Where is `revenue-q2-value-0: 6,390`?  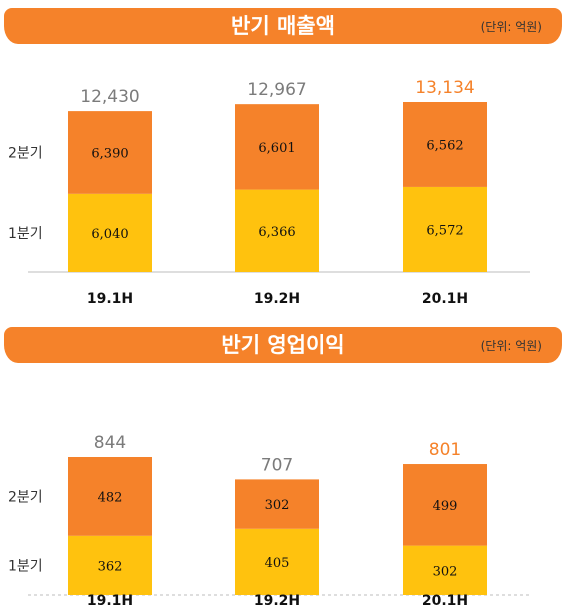
revenue-q2-value-0: 6,390 is located at coordinates (109, 153).